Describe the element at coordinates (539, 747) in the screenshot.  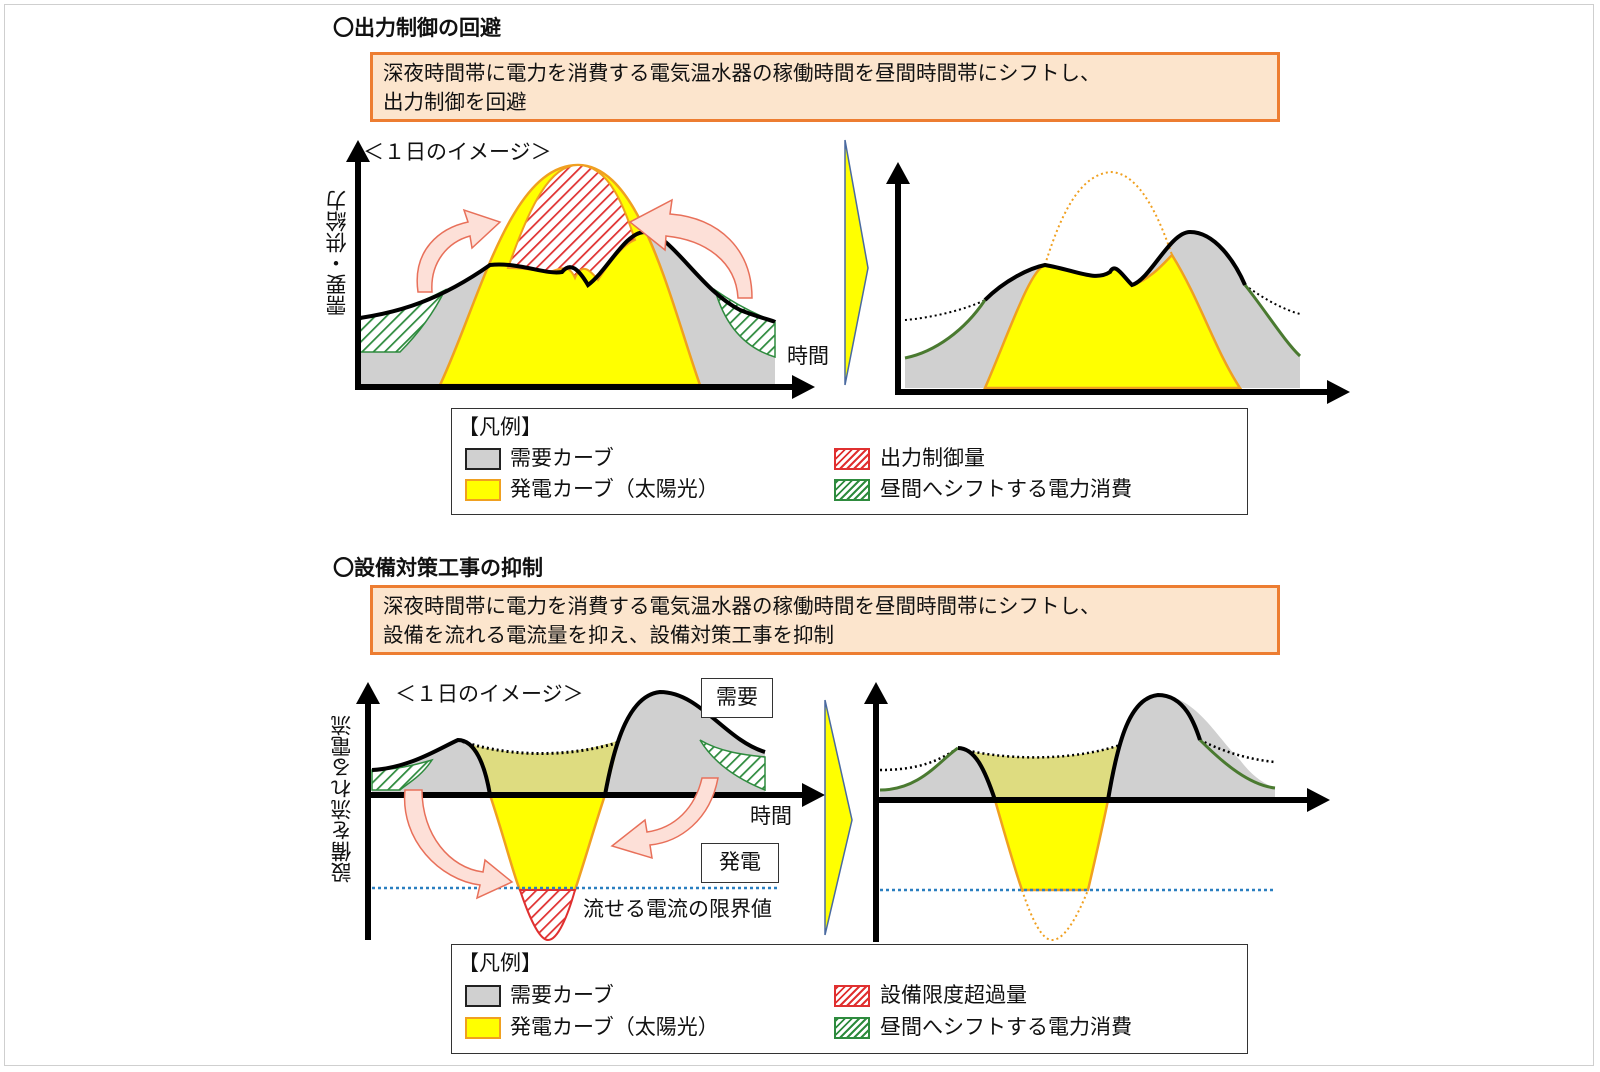
I see `demand-dotted-outline` at that location.